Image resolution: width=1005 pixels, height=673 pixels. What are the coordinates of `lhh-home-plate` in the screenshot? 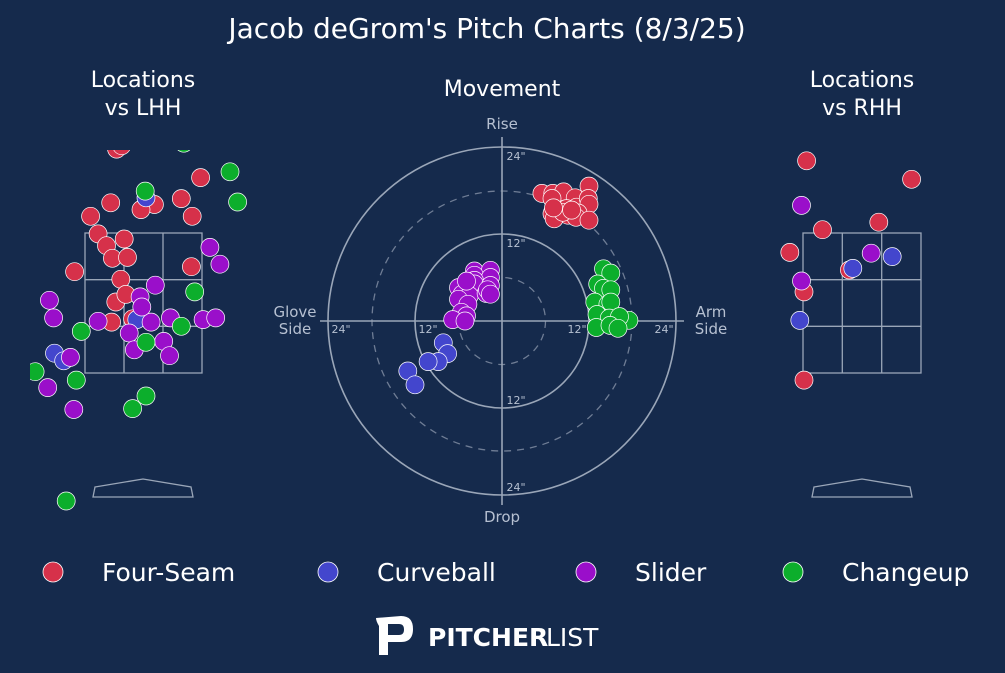 It's located at (143, 488).